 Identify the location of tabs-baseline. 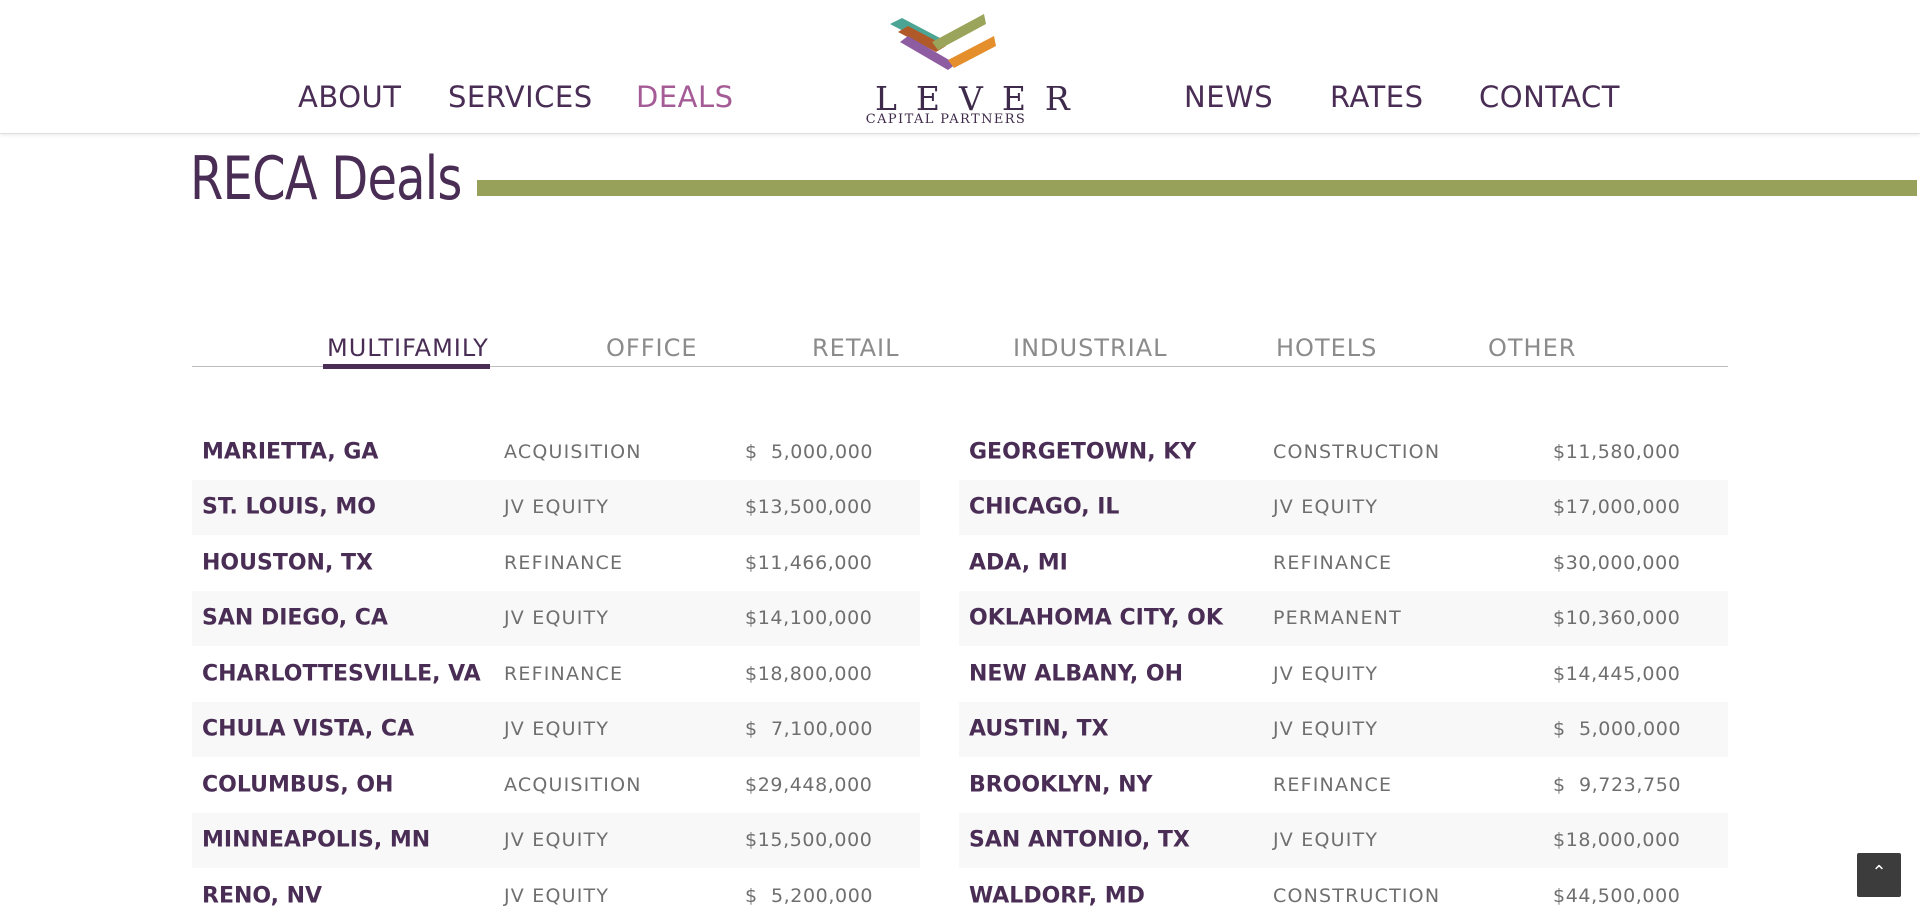
(960, 366).